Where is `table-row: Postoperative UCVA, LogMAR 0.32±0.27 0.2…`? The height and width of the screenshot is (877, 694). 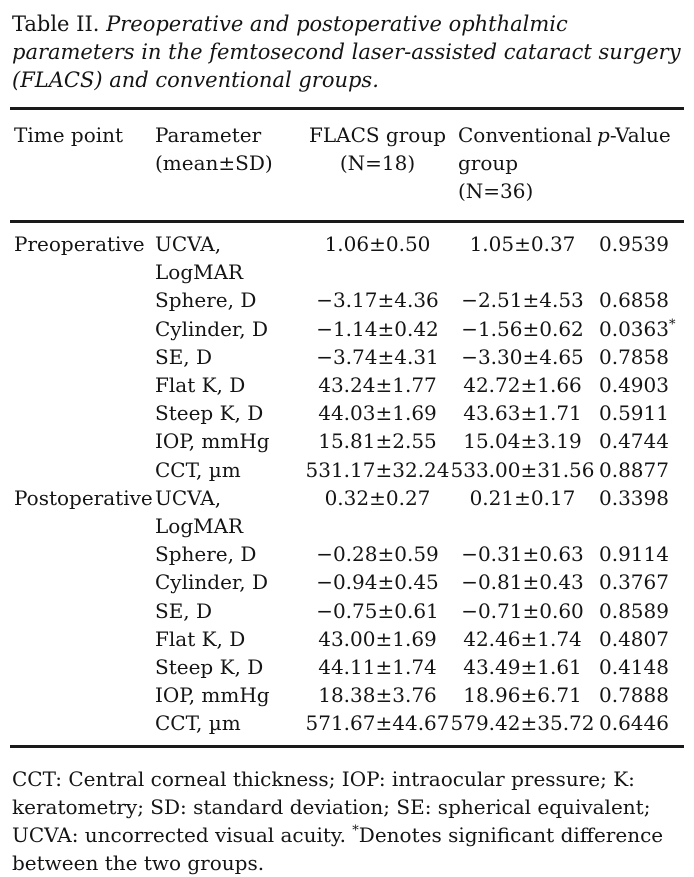
table-row: Postoperative UCVA, LogMAR 0.32±0.27 0.2… is located at coordinates (347, 512).